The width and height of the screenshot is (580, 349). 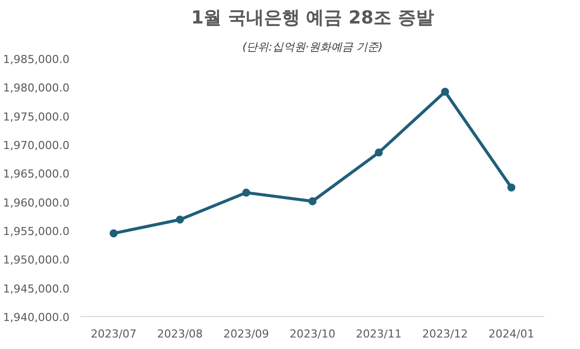 I want to click on y-tick-label: 1,980,000.0, so click(x=36, y=88).